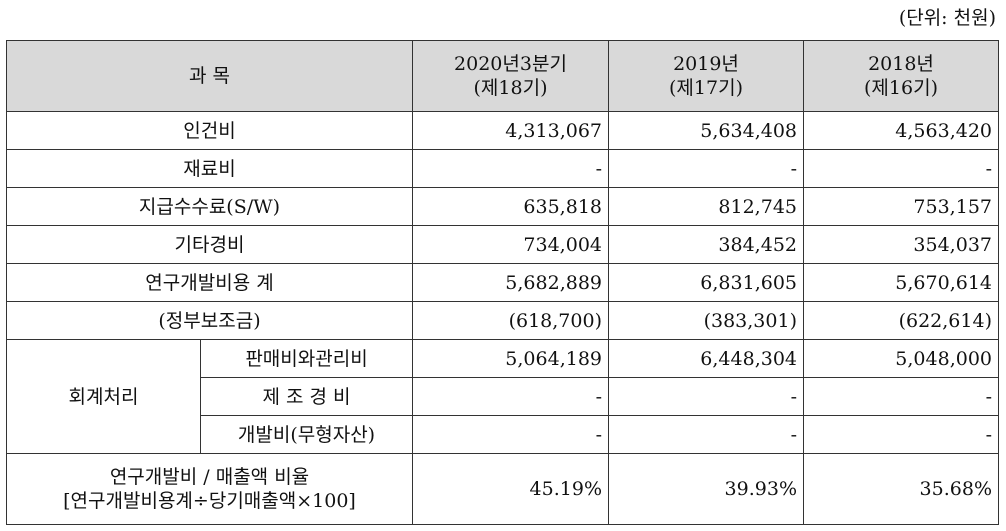 Image resolution: width=1006 pixels, height=531 pixels. What do you see at coordinates (901, 206) in the screenshot?
I see `value-cell: 753,157` at bounding box center [901, 206].